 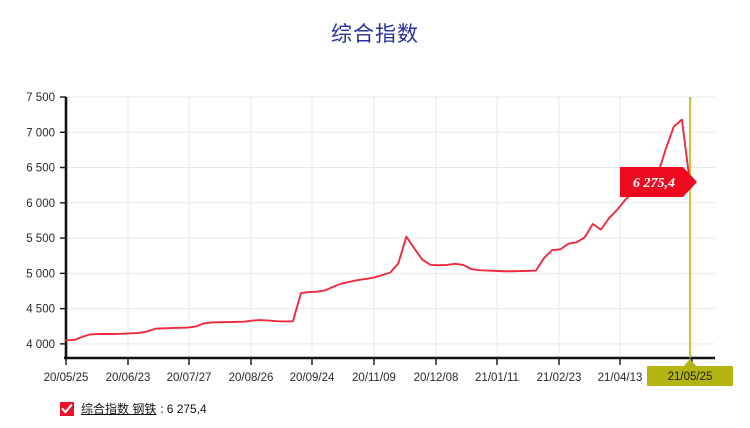 What do you see at coordinates (620, 378) in the screenshot?
I see `x-axis-tick-label: 21/04/13` at bounding box center [620, 378].